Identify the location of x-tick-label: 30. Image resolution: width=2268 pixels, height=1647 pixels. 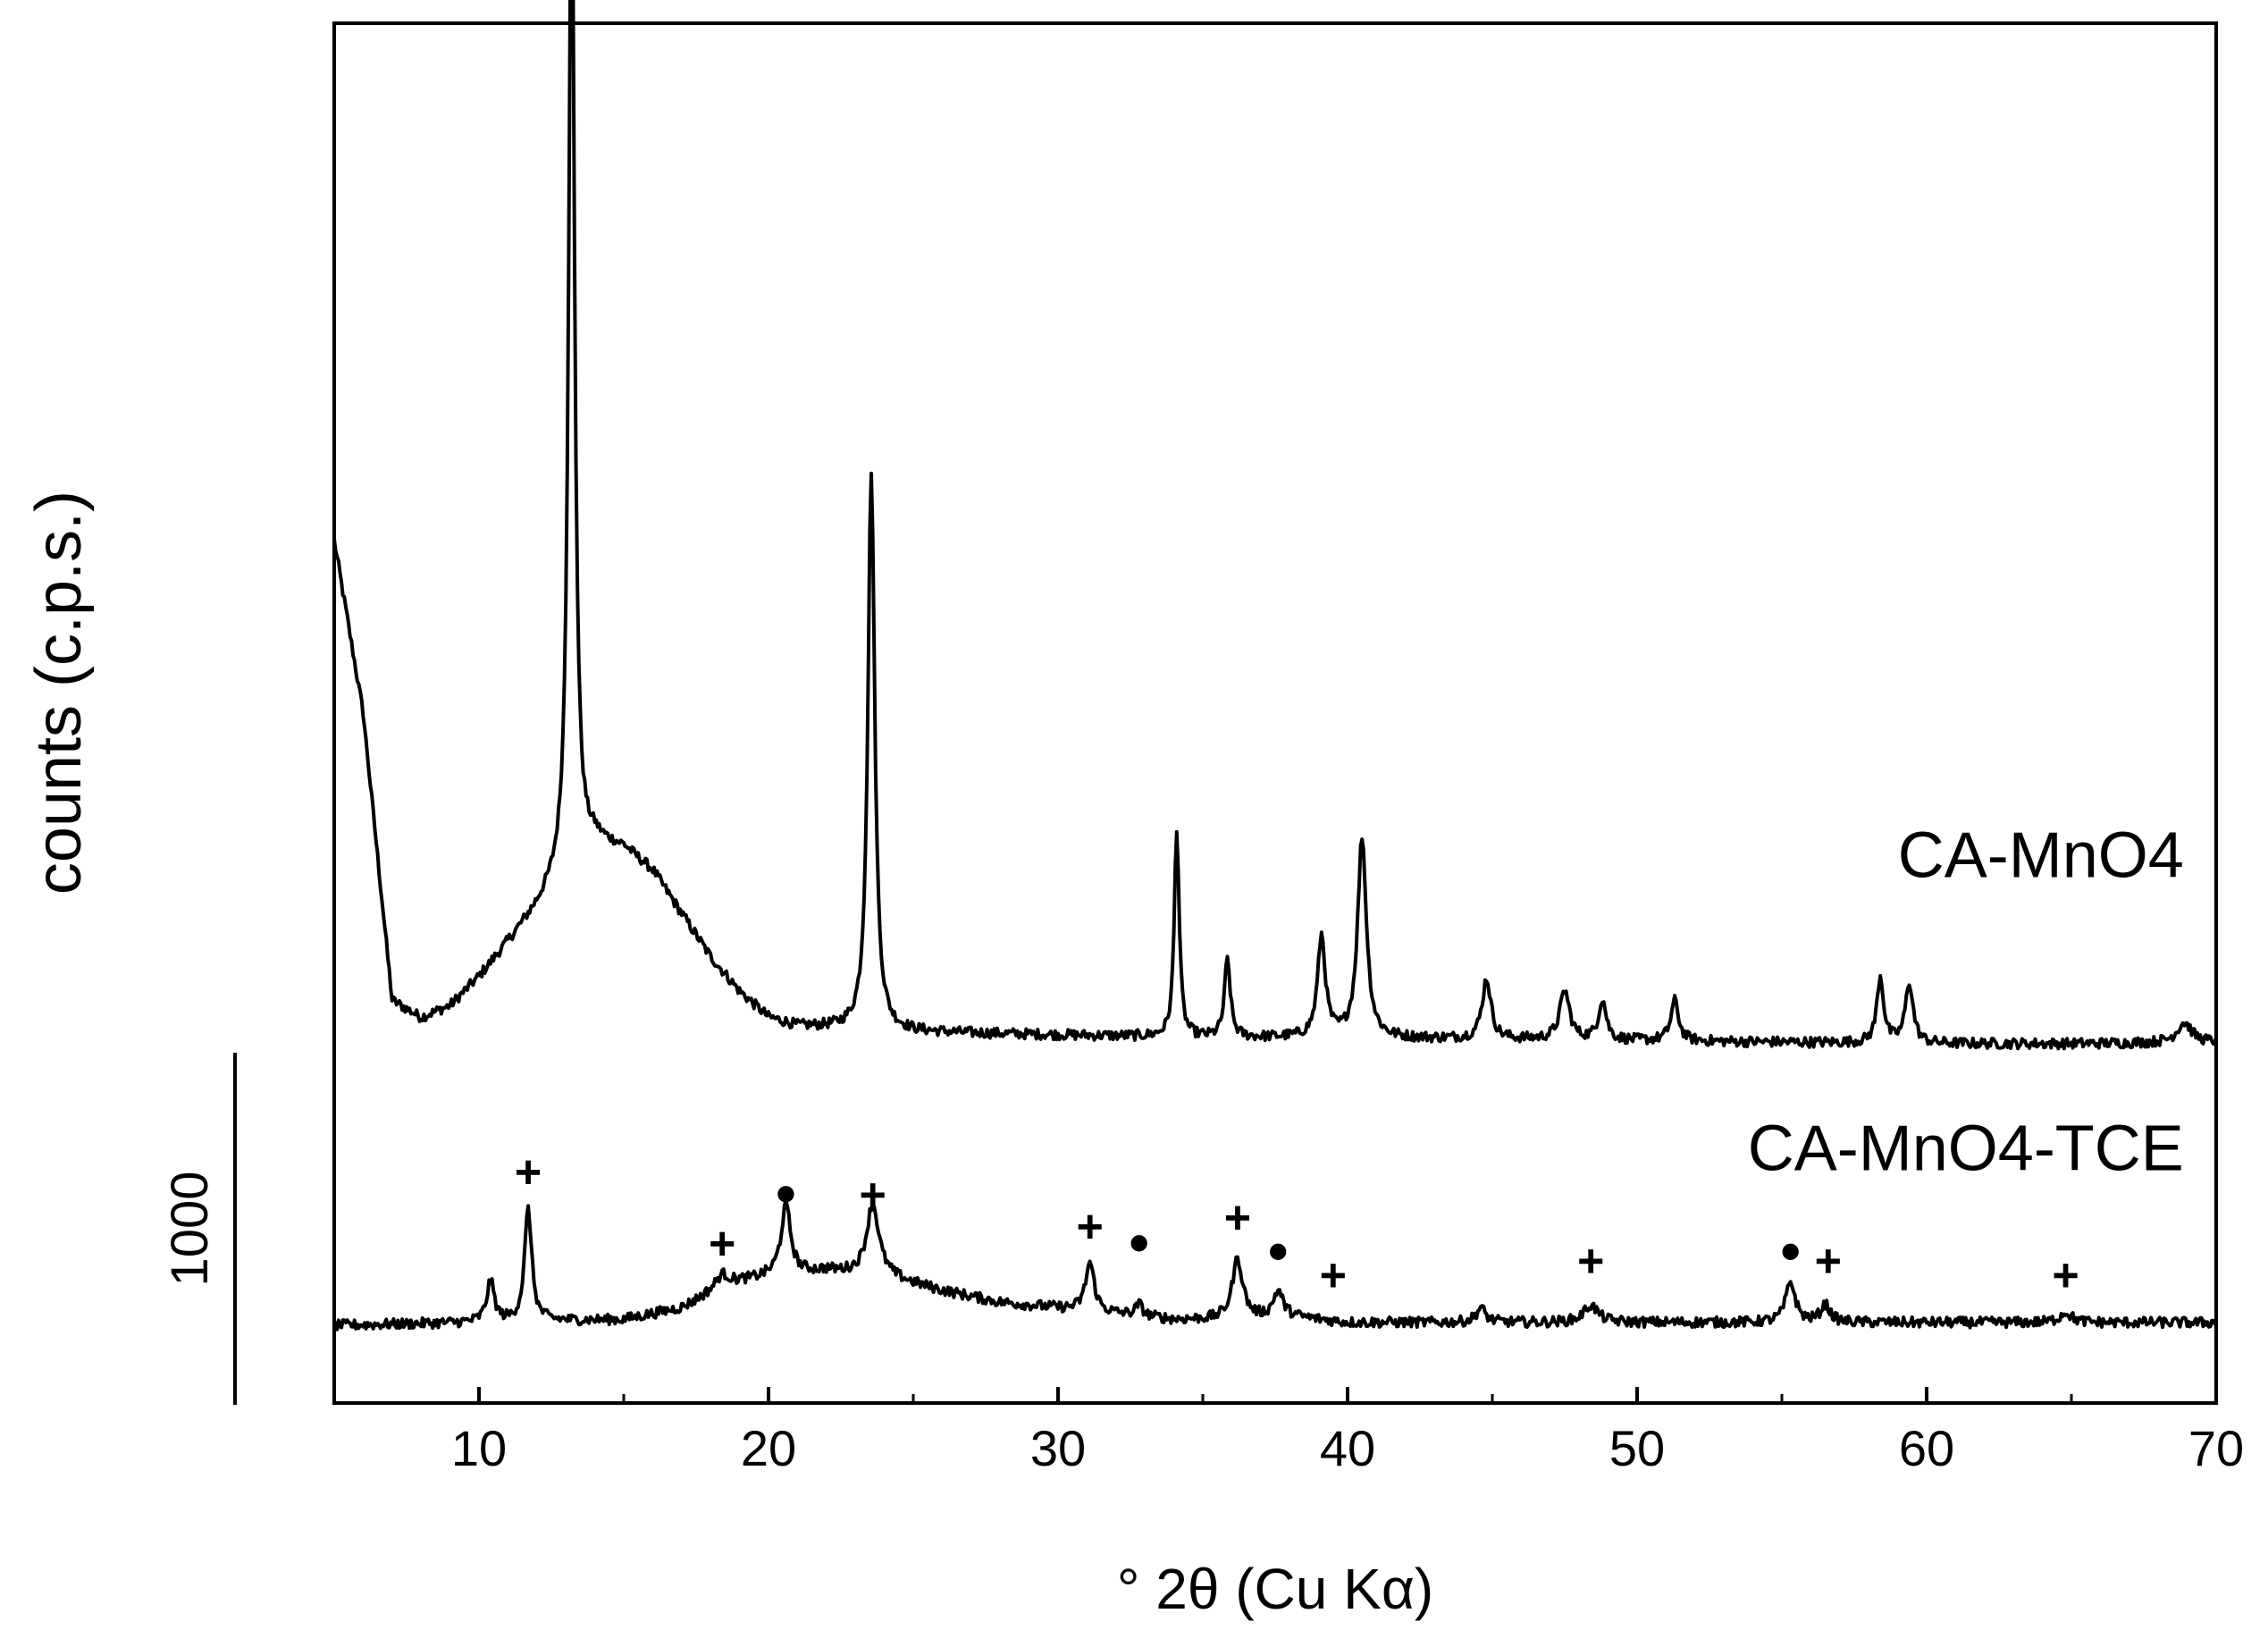
(1058, 1448).